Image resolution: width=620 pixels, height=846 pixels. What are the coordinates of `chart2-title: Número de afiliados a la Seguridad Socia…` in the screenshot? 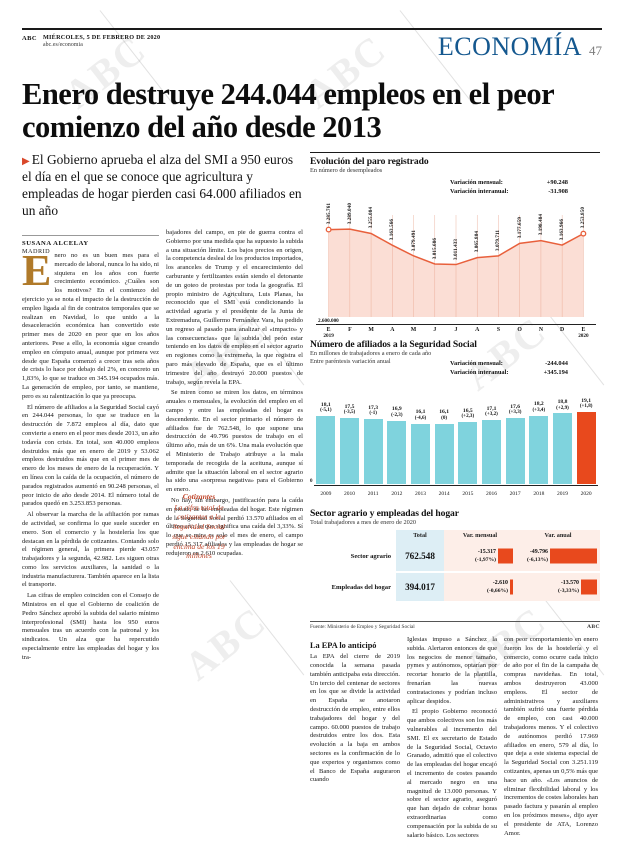 It's located at (393, 344).